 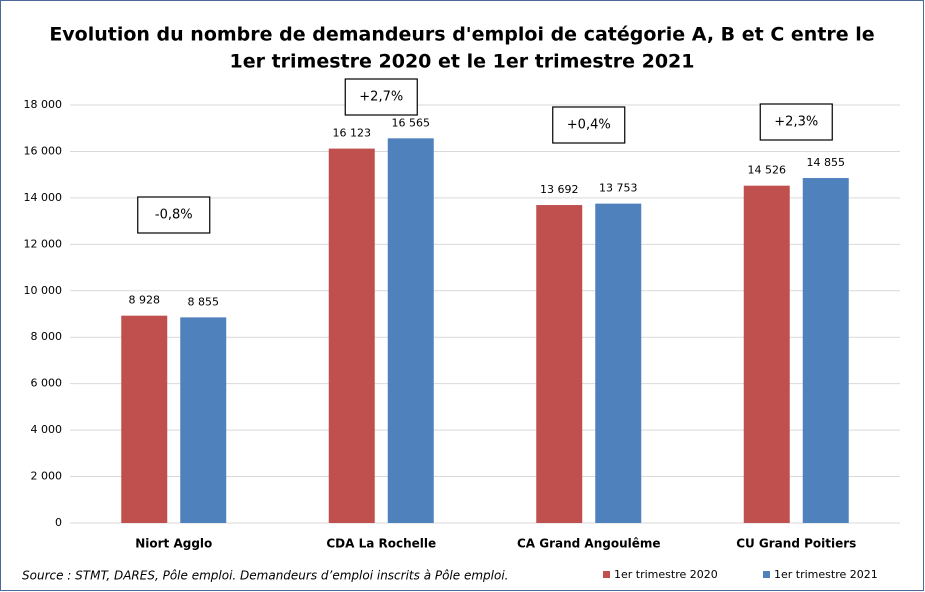 I want to click on value-label: 8 928, so click(x=145, y=300).